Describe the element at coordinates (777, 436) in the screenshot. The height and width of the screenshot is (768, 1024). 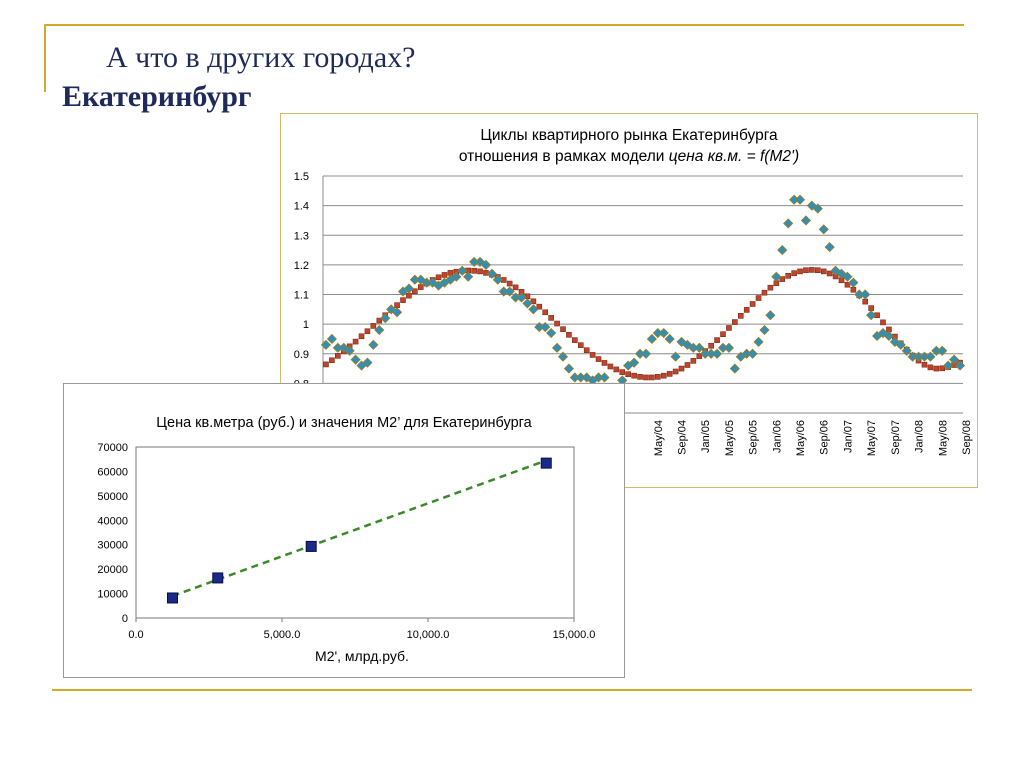
I see `x-tick-label: Jan/06` at that location.